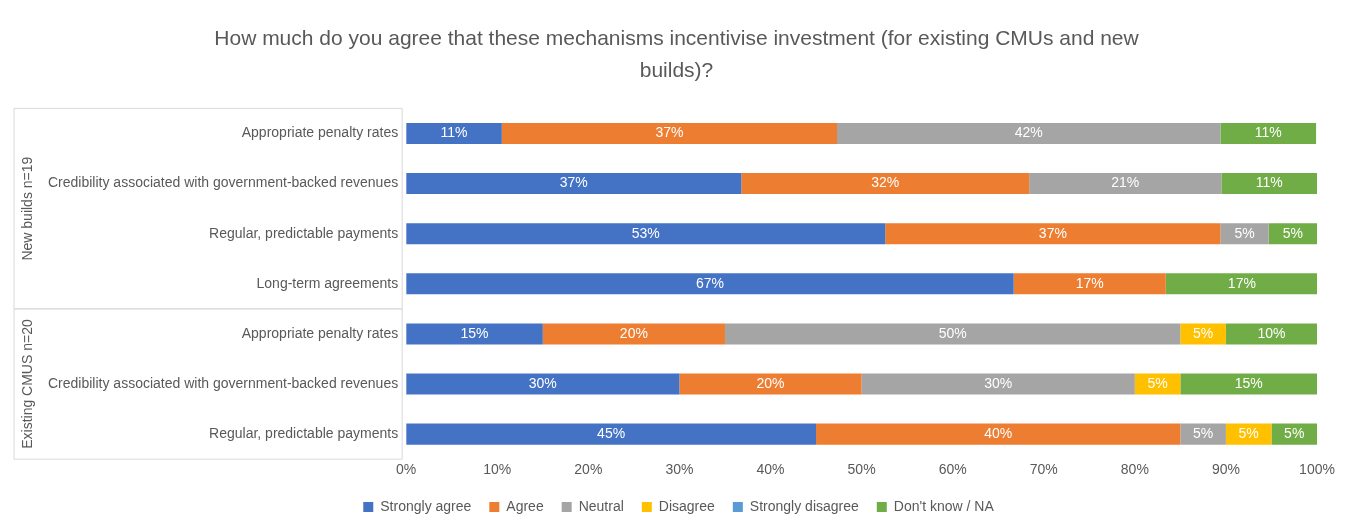 This screenshot has height=530, width=1353. What do you see at coordinates (676, 54) in the screenshot?
I see `chart-title: How much do you agree that these mechanisms incentivise investment (for existing CMUs and new builds)?` at bounding box center [676, 54].